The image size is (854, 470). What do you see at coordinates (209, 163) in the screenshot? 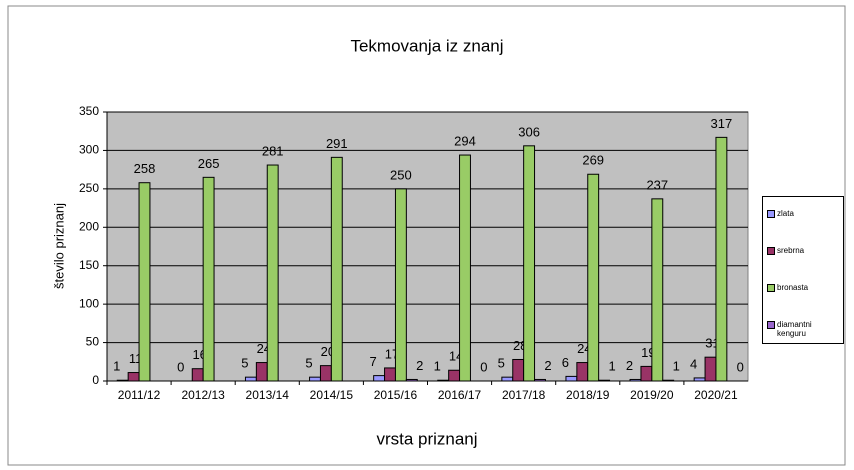
I see `data-label: 265` at bounding box center [209, 163].